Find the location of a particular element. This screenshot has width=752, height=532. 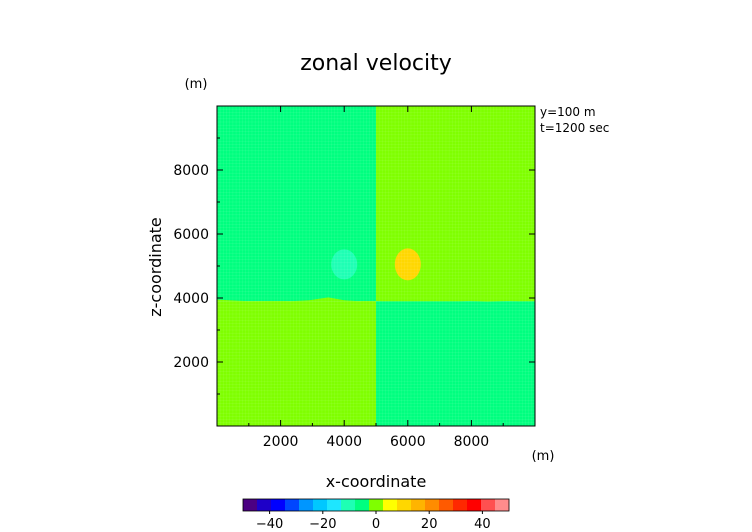

x-axis-label: x-coordinate is located at coordinates (376, 481).